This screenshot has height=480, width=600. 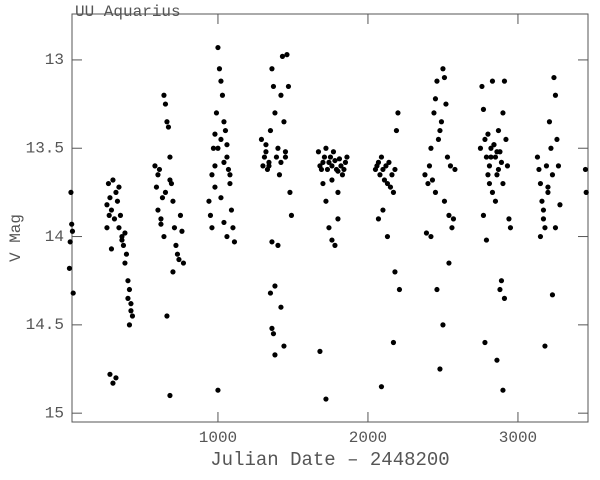 I want to click on y-axis-label: V Mag, so click(x=16, y=238).